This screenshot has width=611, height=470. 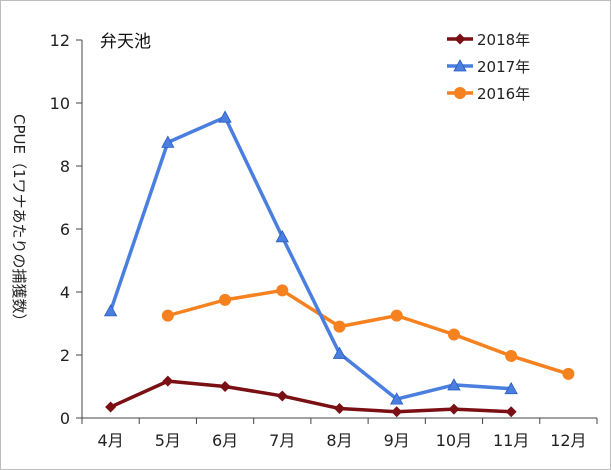 What do you see at coordinates (65, 166) in the screenshot?
I see `y-tick-label: 8` at bounding box center [65, 166].